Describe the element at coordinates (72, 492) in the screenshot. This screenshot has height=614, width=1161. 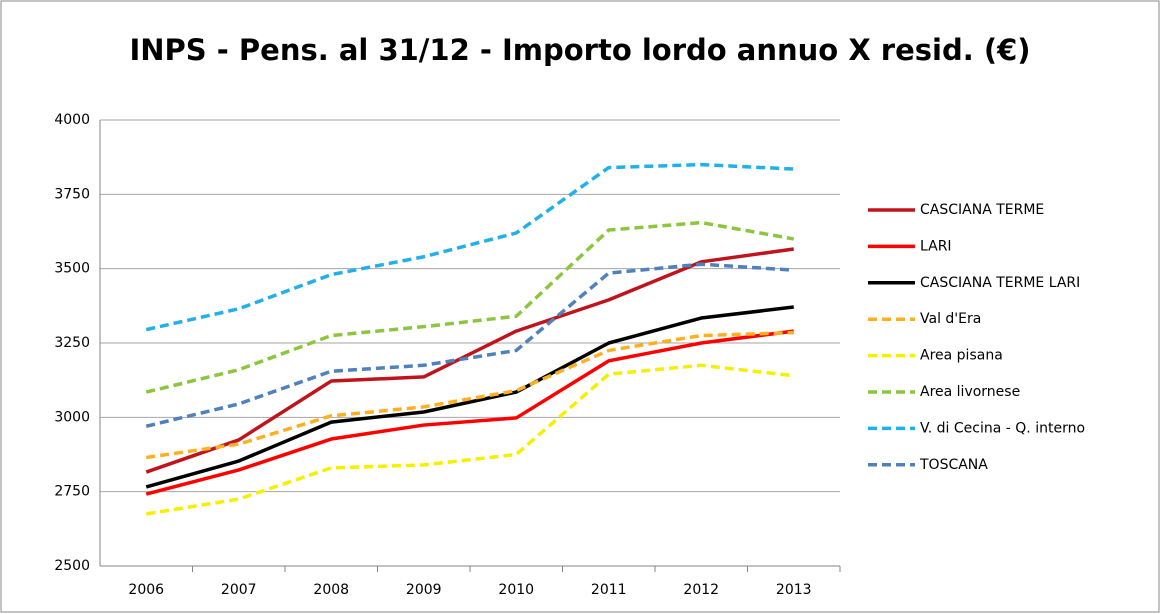
I see `y-tick-label: 2750` at that location.